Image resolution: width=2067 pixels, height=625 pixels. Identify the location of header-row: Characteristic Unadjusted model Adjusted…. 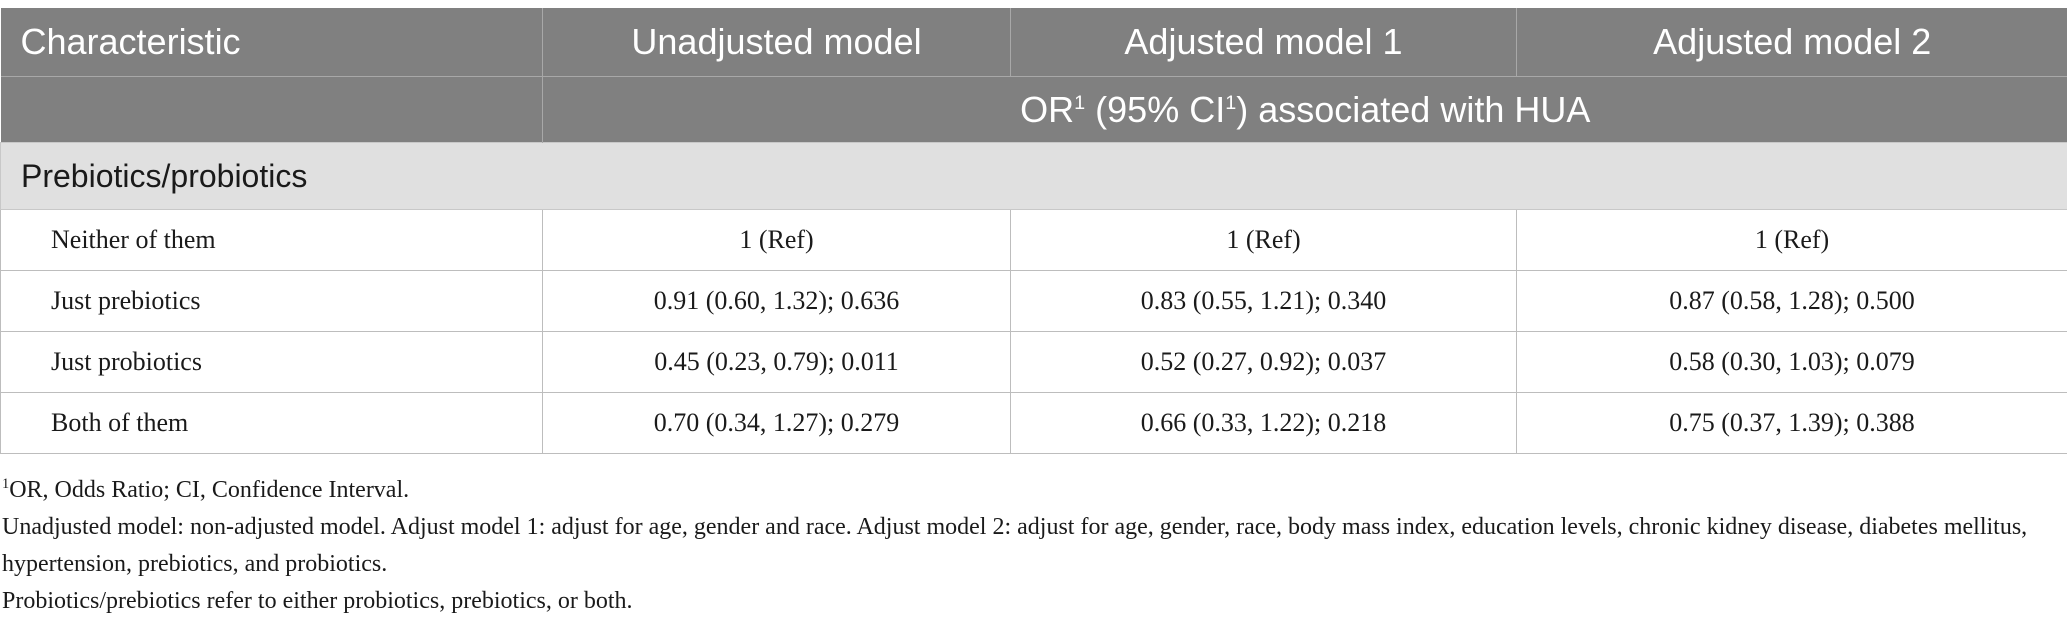
(1033, 42).